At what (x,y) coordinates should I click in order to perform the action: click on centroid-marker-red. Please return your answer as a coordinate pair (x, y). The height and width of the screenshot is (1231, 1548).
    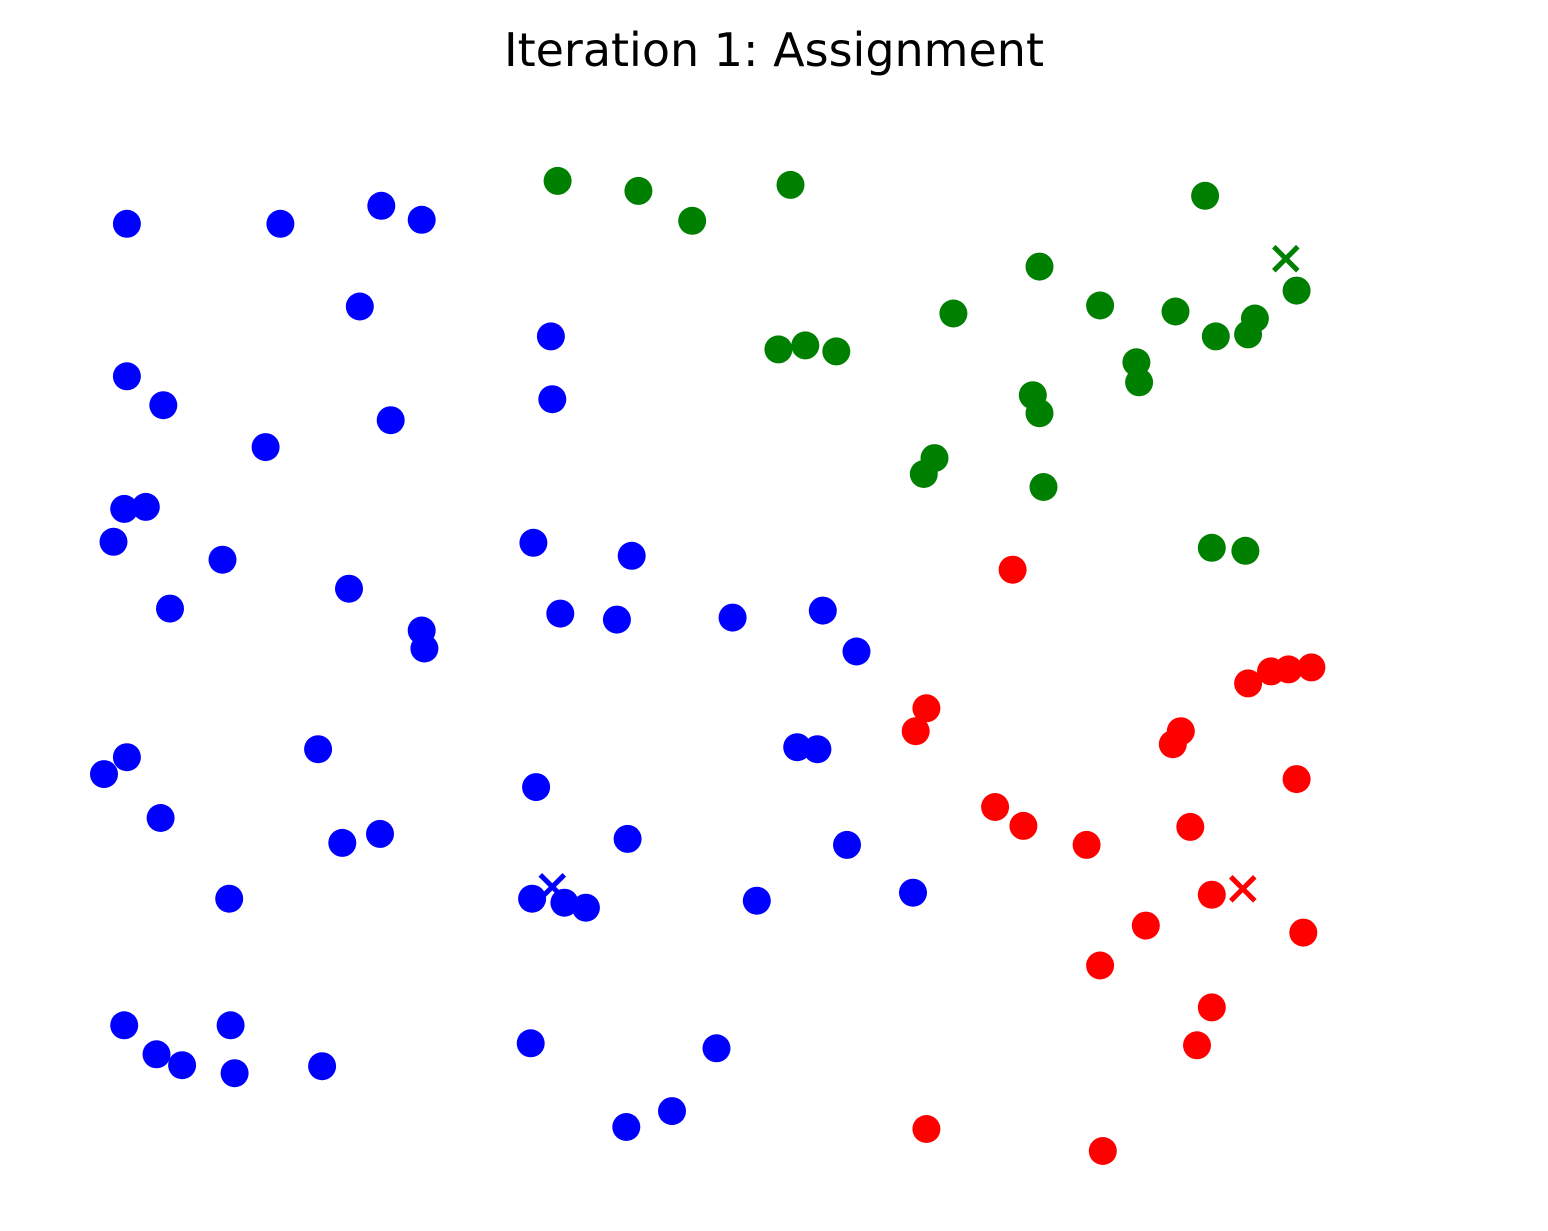
    Looking at the image, I should click on (1243, 889).